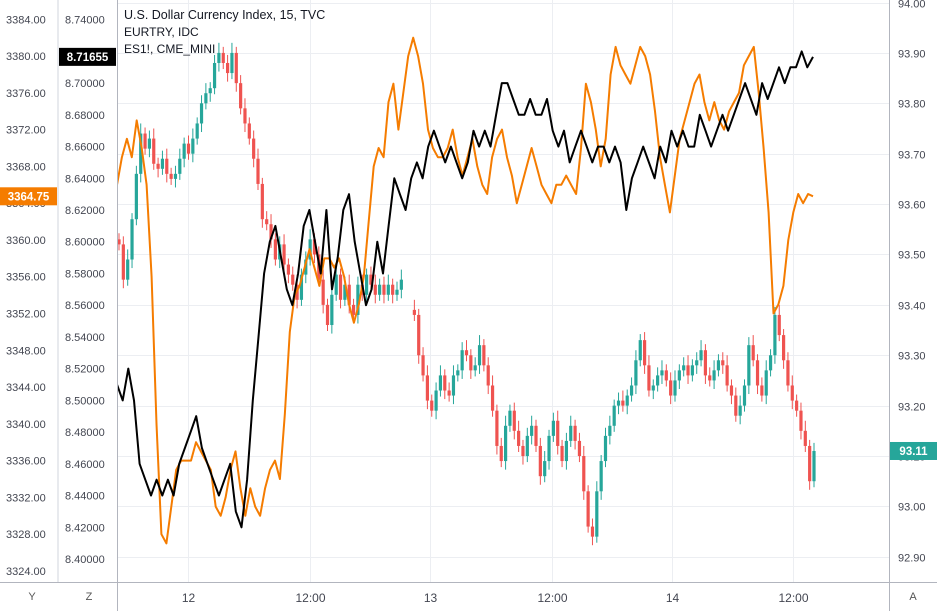  Describe the element at coordinates (225, 15) in the screenshot. I see `legend-title: U.S. Dollar Currency Index, 15, TVC` at that location.